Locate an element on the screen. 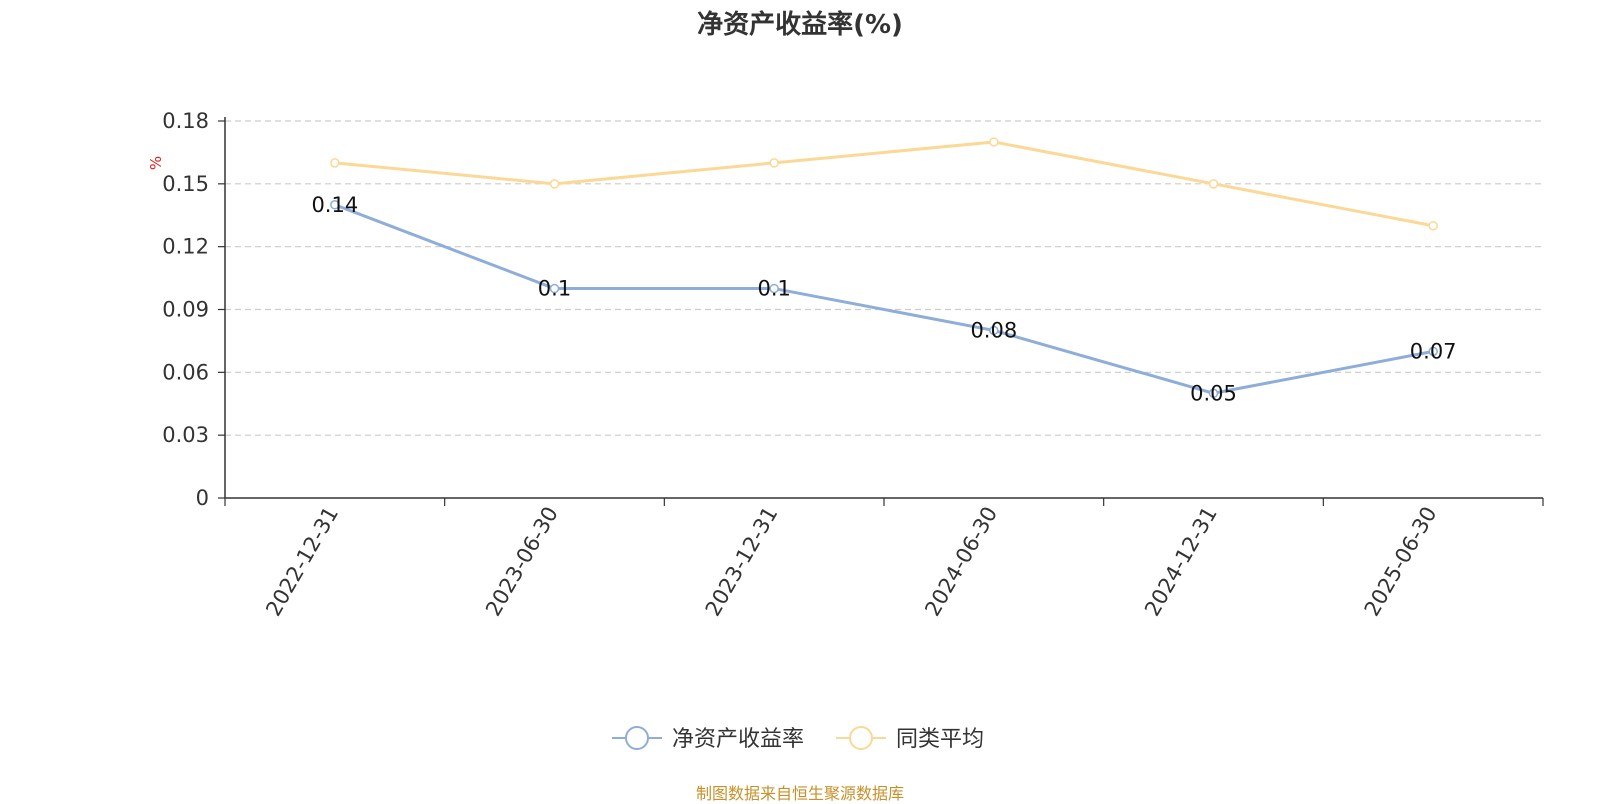 The image size is (1600, 804). legend-item: 净资产收益率 is located at coordinates (708, 739).